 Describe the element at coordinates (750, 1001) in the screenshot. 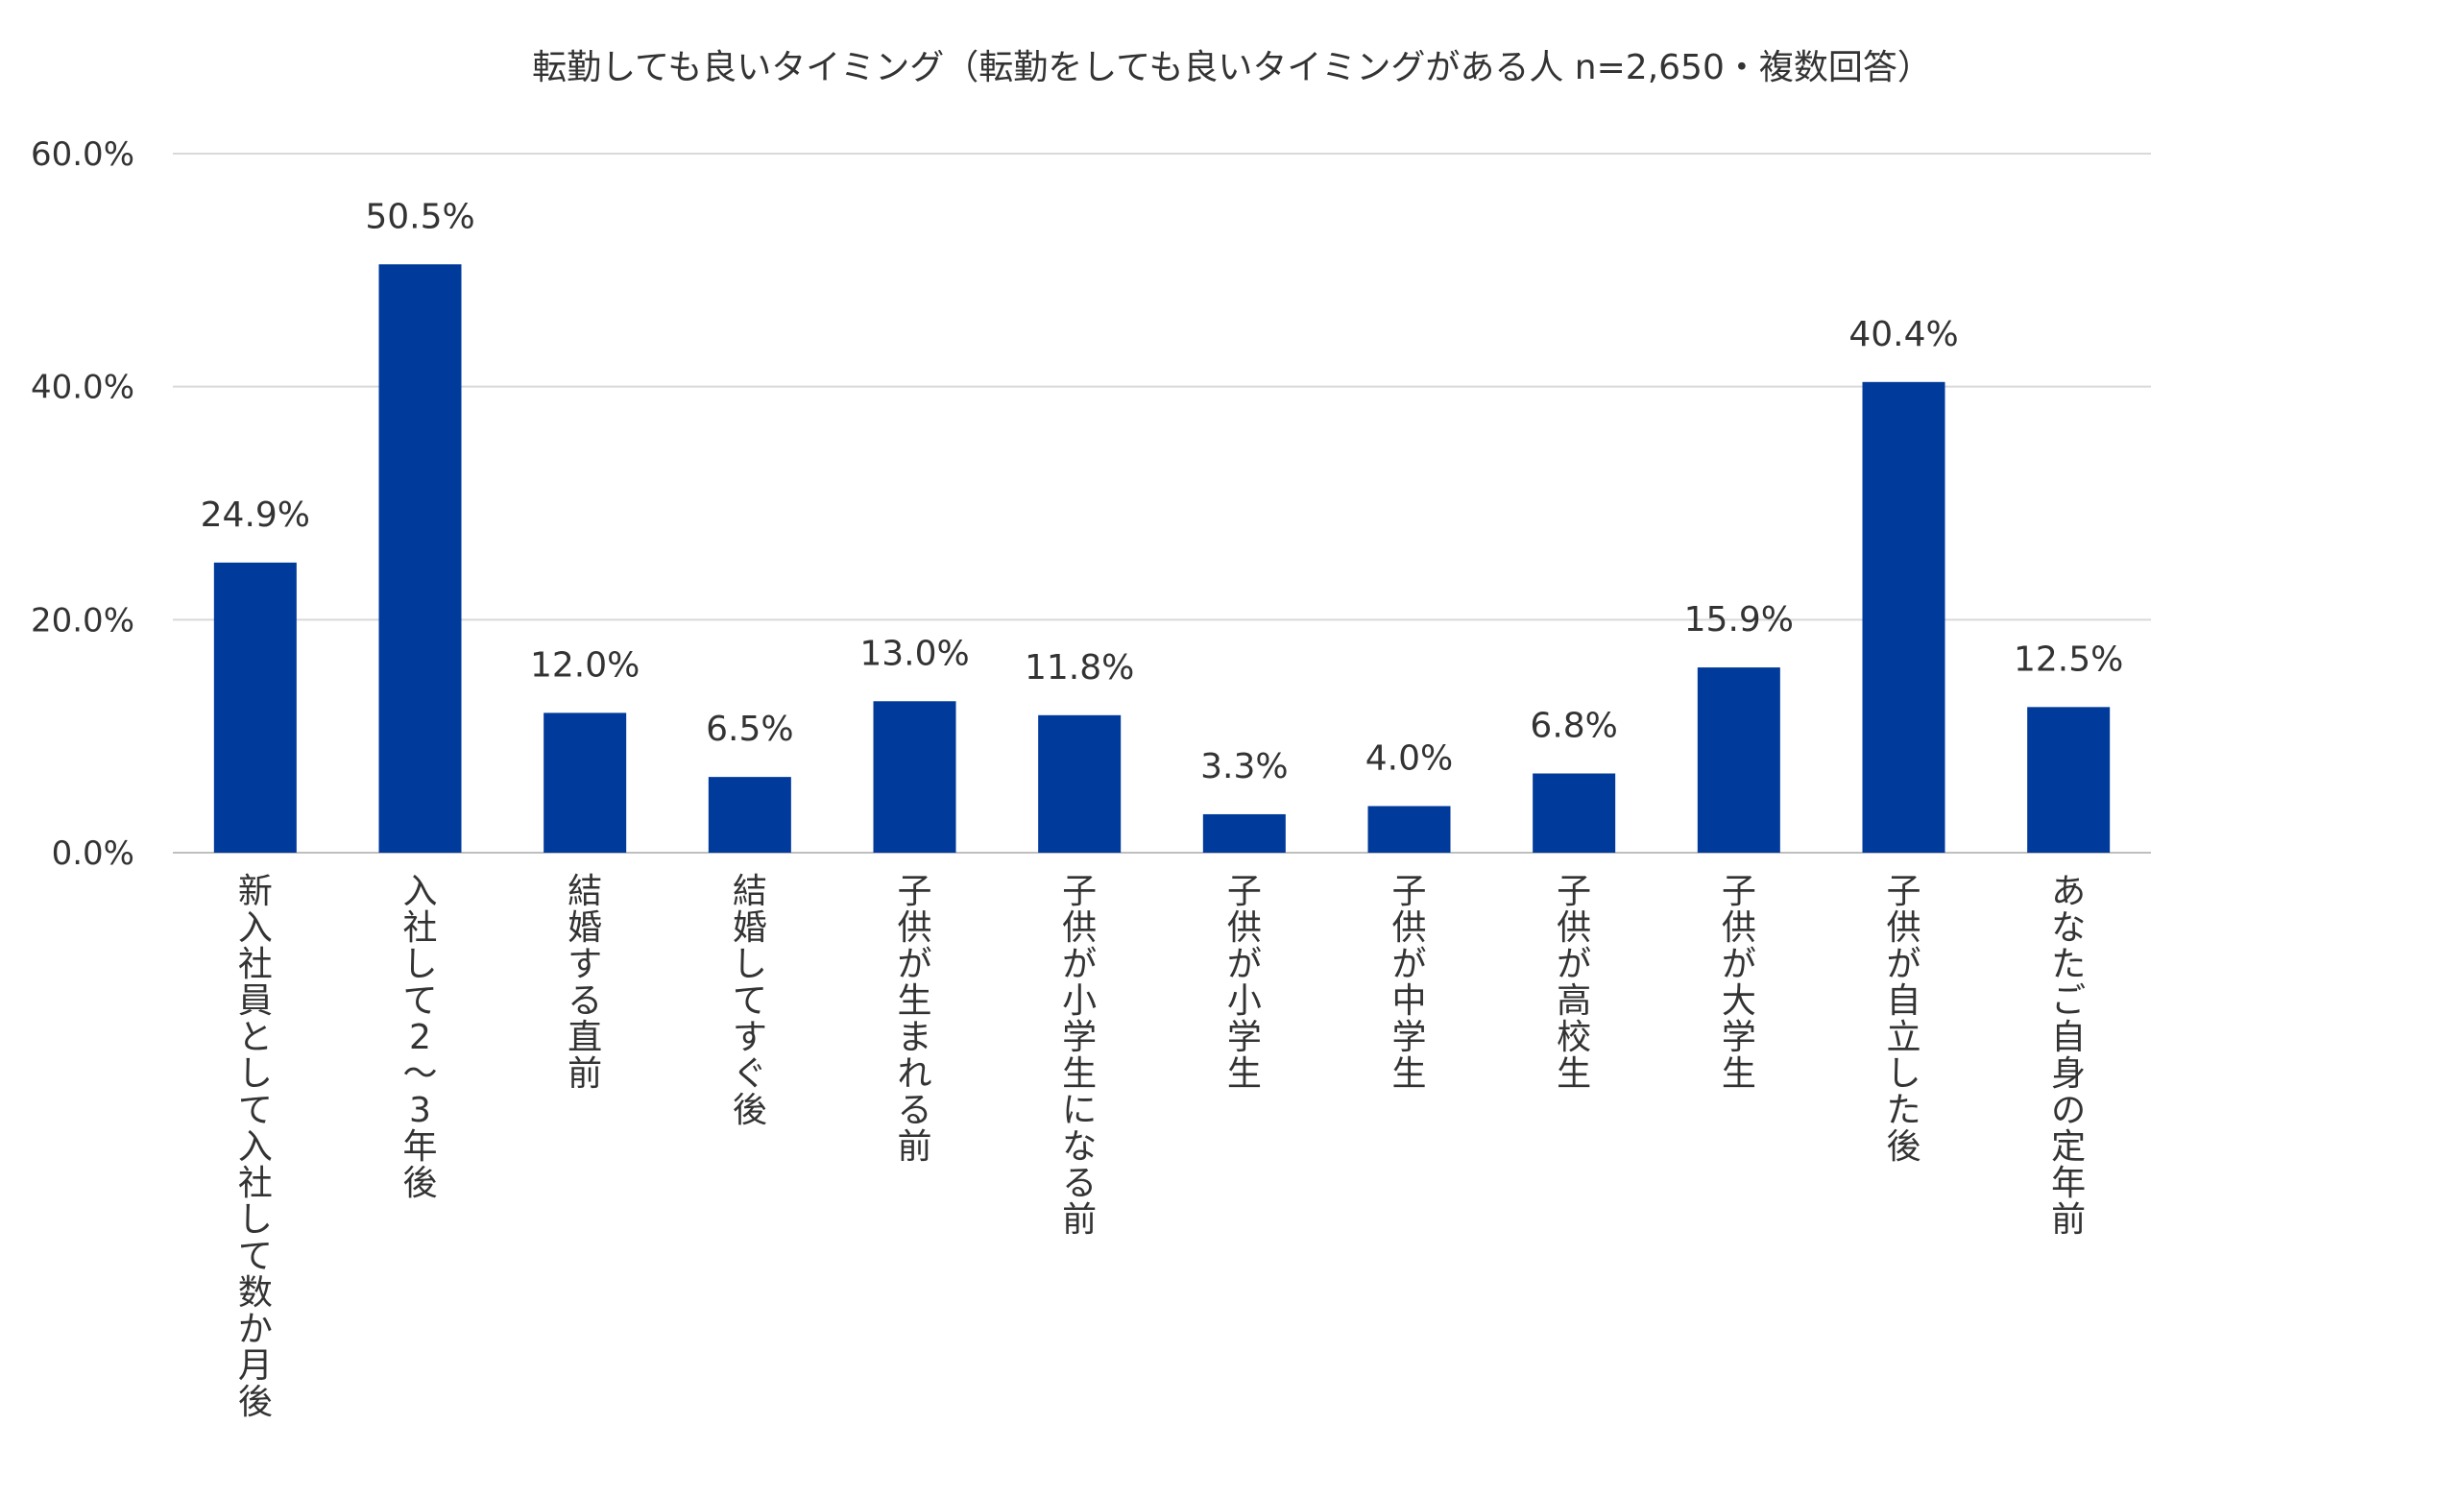

I see `category-label: 結婚してすぐ後` at that location.